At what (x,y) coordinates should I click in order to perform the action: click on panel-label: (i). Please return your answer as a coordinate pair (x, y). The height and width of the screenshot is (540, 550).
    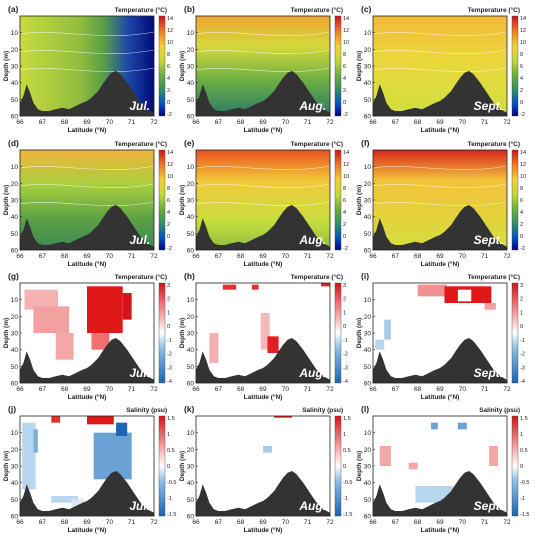
    Looking at the image, I should click on (365, 276).